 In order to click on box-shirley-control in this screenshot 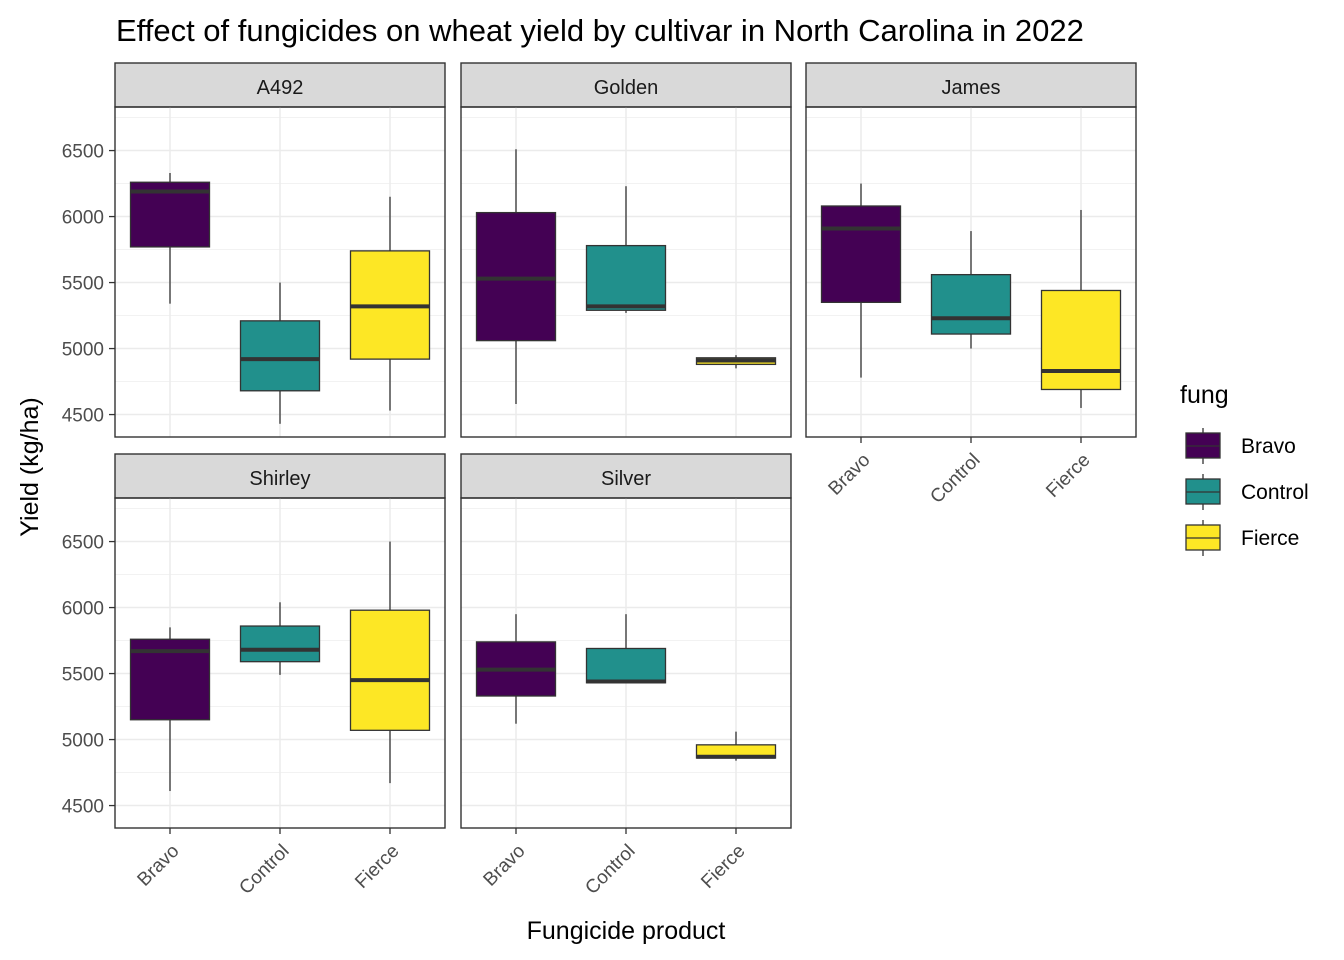, I will do `click(280, 638)`.